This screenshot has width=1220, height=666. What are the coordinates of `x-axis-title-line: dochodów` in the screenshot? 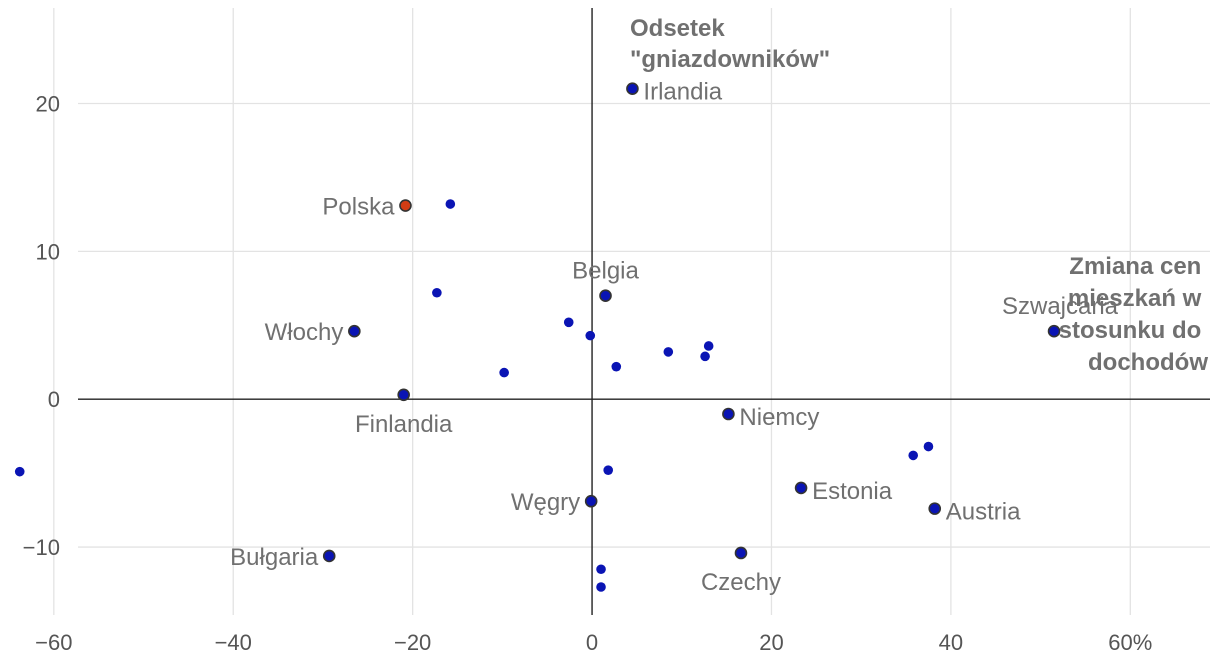 It's located at (1148, 362).